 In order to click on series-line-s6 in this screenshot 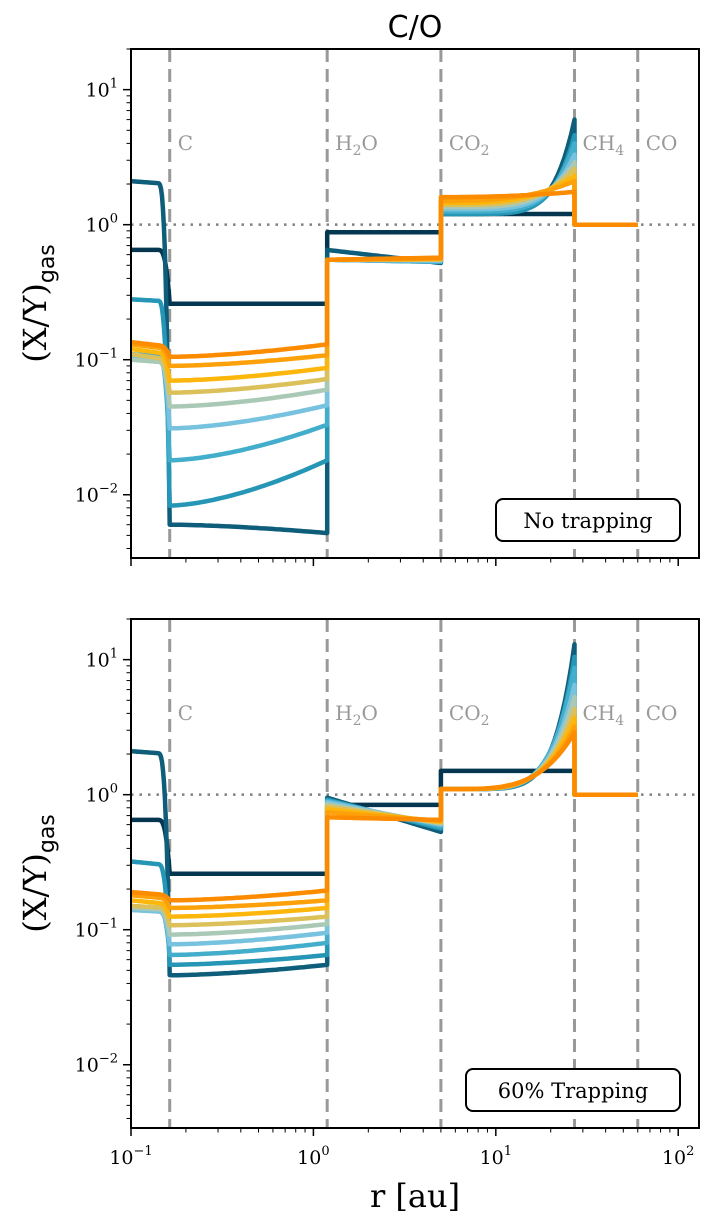, I will do `click(385, 280)`.